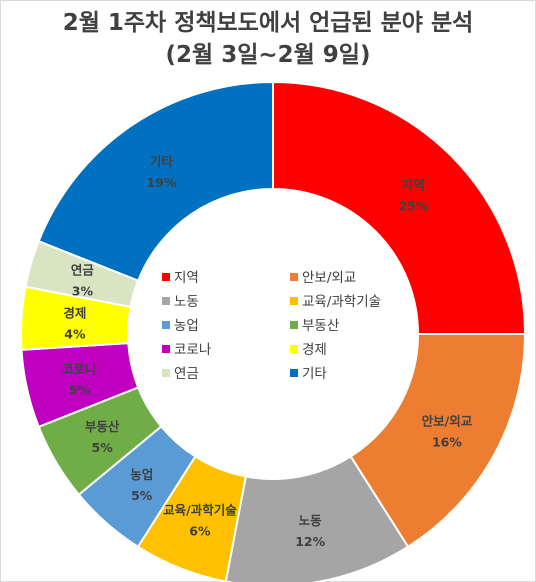  I want to click on legend-label-7: 경제, so click(314, 350).